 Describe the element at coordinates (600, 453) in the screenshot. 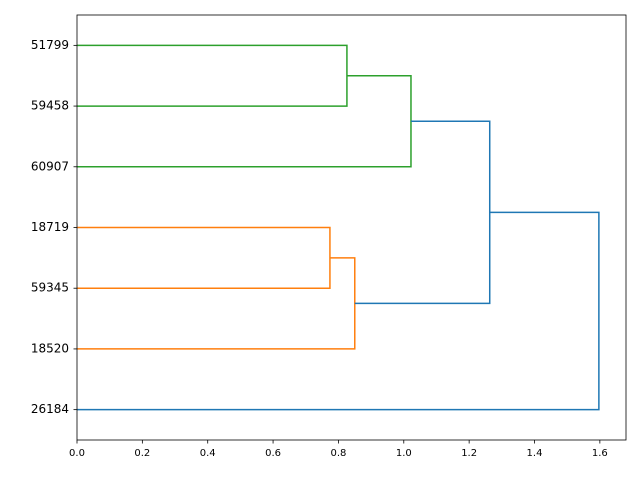

I see `x-tick-label: 1.6` at that location.